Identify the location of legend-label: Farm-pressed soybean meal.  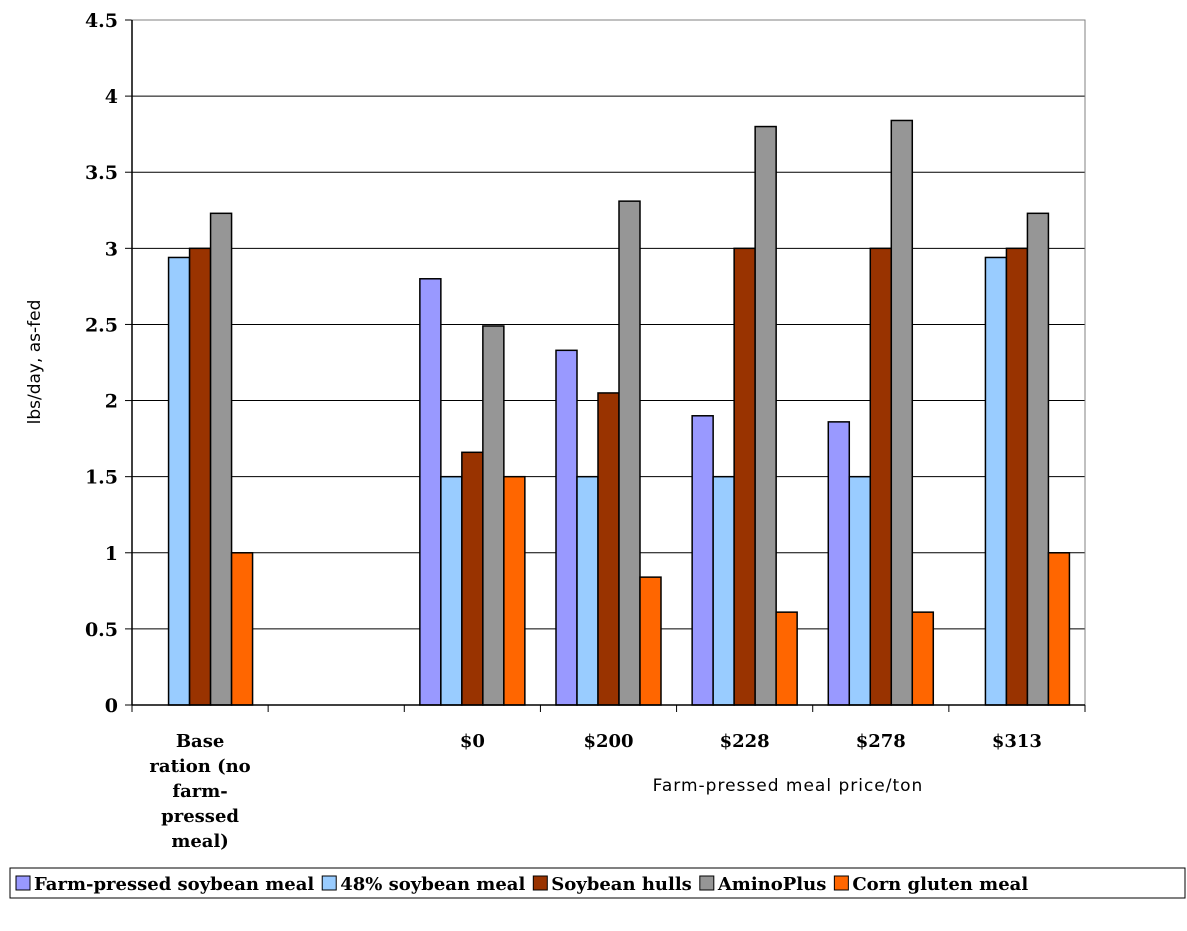
(174, 884).